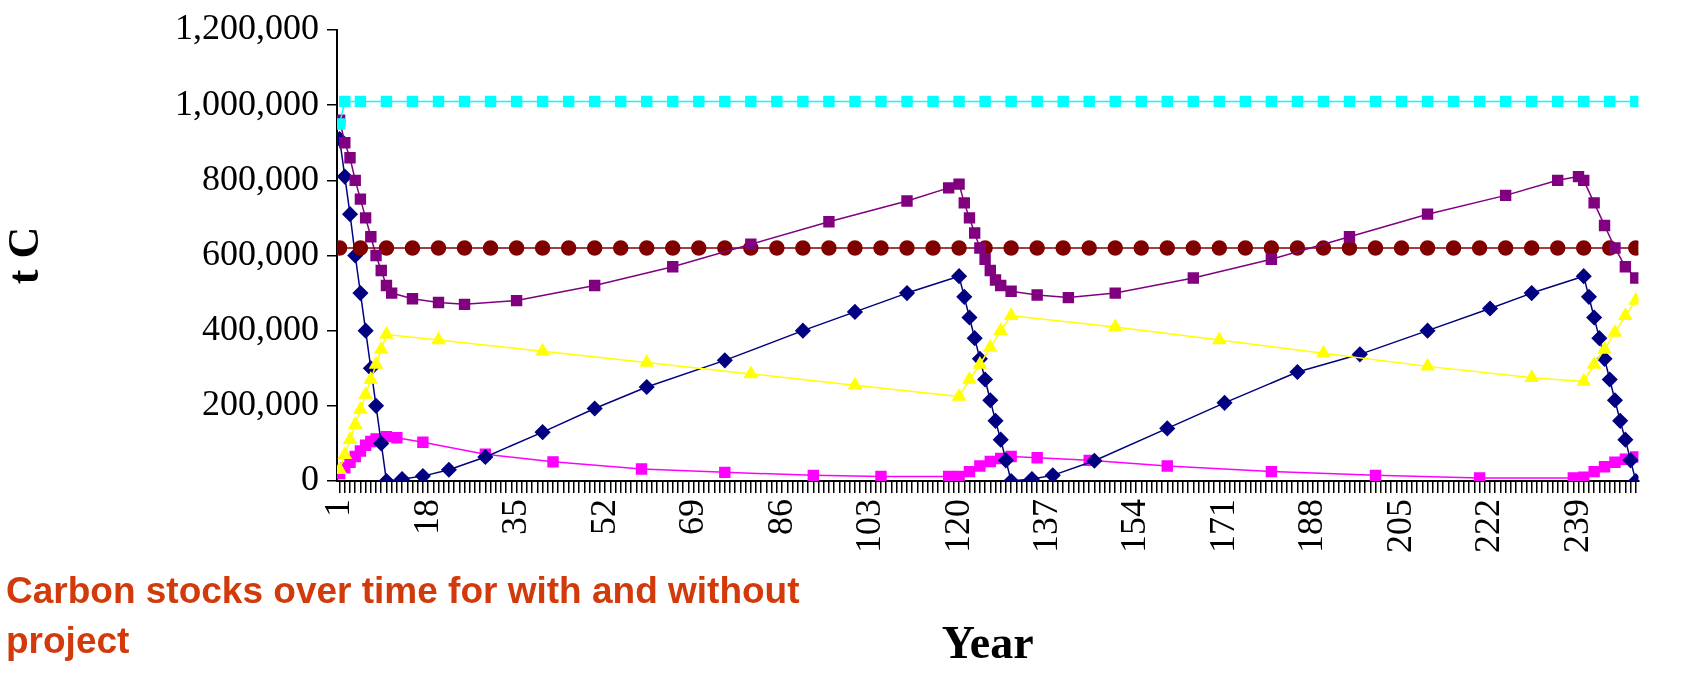 This screenshot has height=678, width=1685. I want to click on x-tick-label: 103, so click(868, 526).